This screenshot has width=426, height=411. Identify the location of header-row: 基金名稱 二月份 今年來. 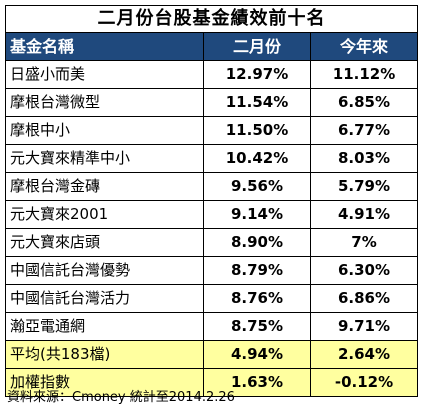
(212, 46).